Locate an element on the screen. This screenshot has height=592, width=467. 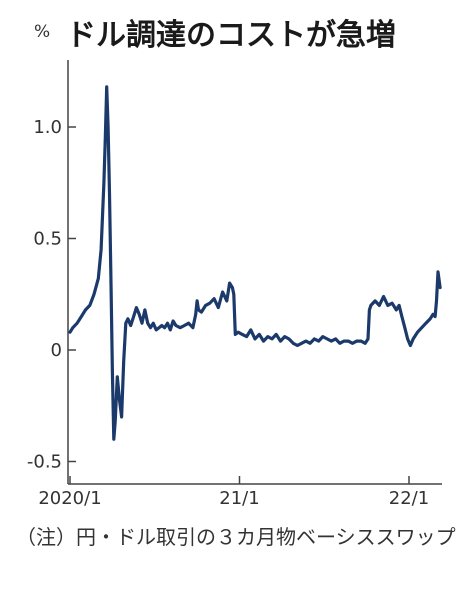
y-axis-unit: % is located at coordinates (42, 32).